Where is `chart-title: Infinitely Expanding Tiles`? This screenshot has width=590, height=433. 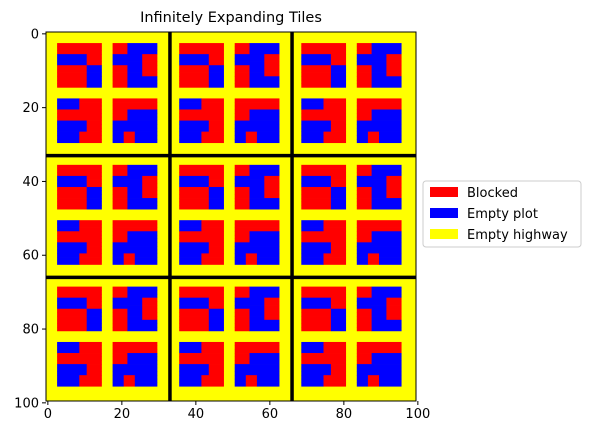
chart-title: Infinitely Expanding Tiles is located at coordinates (231, 18).